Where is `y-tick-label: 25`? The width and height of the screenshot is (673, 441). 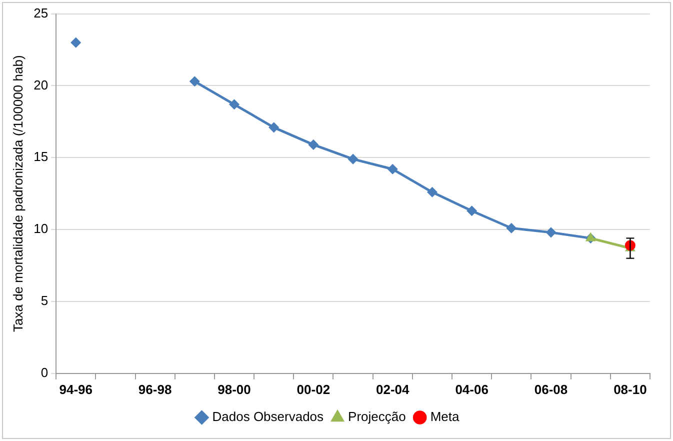 y-tick-label: 25 is located at coordinates (41, 12).